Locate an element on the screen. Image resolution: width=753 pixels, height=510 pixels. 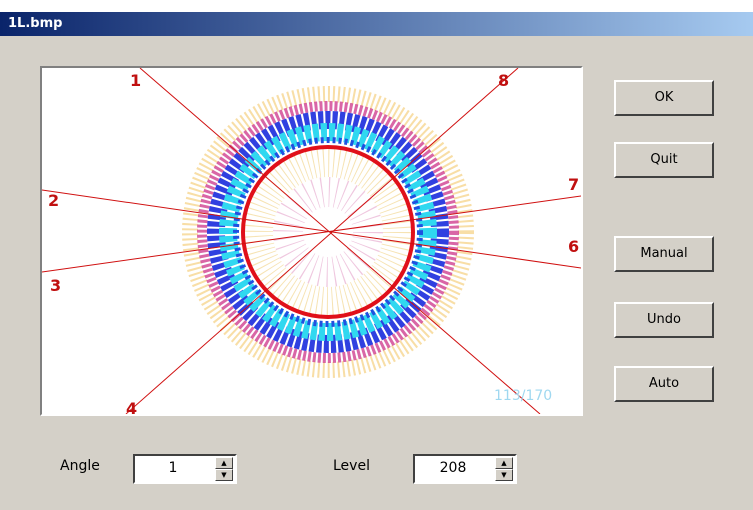
angle-label: 1 is located at coordinates (135, 80).